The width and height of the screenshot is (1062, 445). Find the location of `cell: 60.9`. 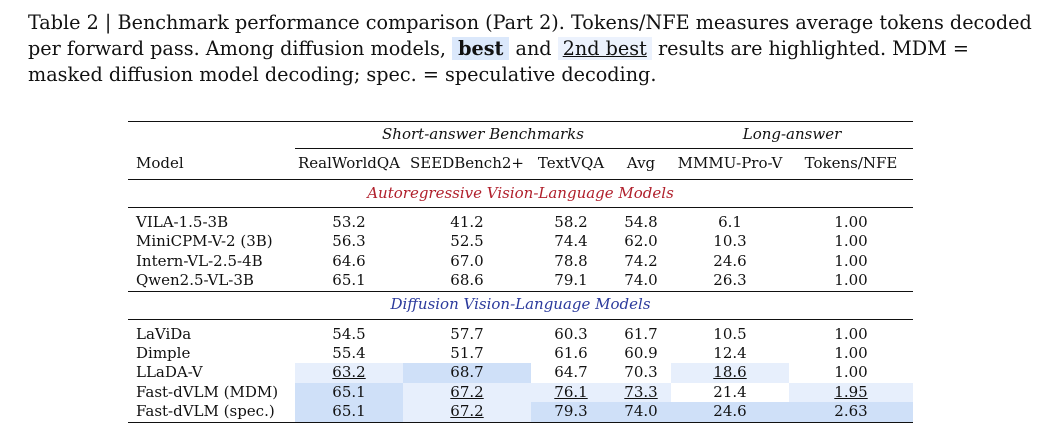

cell: 60.9 is located at coordinates (641, 353).